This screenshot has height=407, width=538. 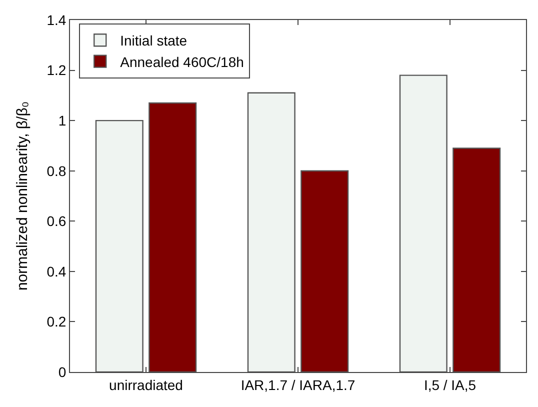 What do you see at coordinates (56, 20) in the screenshot?
I see `y-tick-label: 1.4` at bounding box center [56, 20].